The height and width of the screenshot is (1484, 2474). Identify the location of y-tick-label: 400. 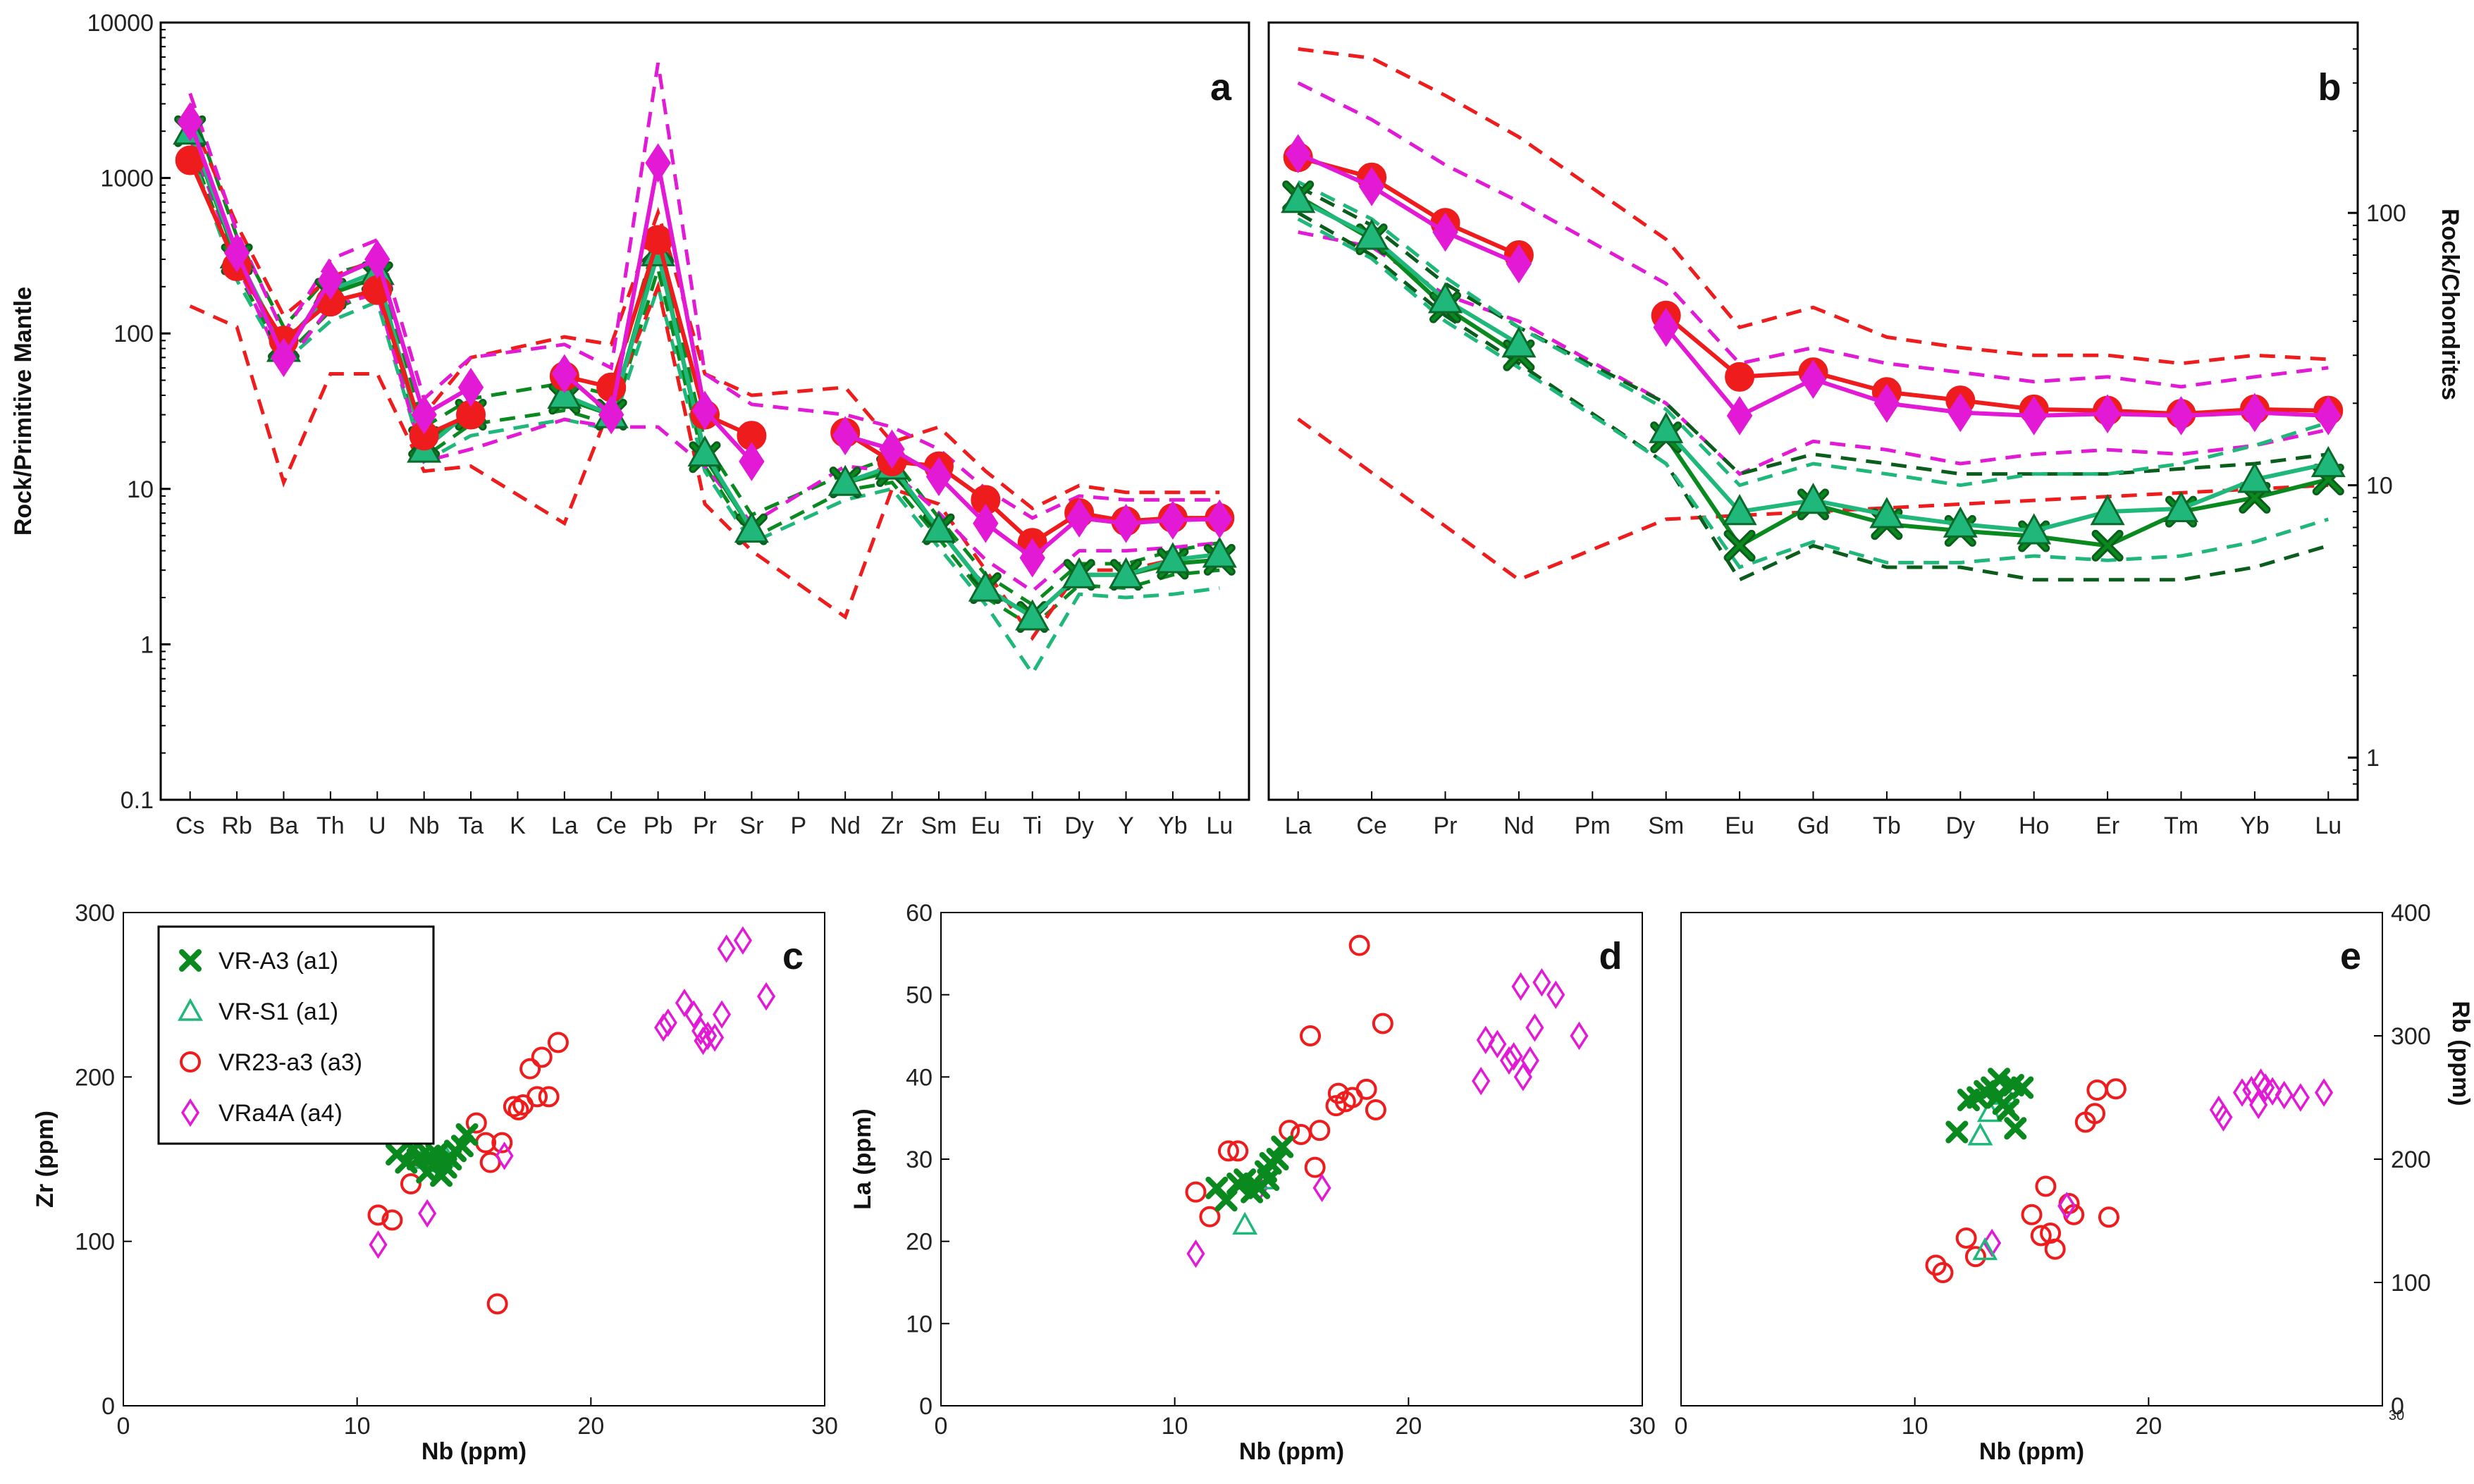
(2411, 913).